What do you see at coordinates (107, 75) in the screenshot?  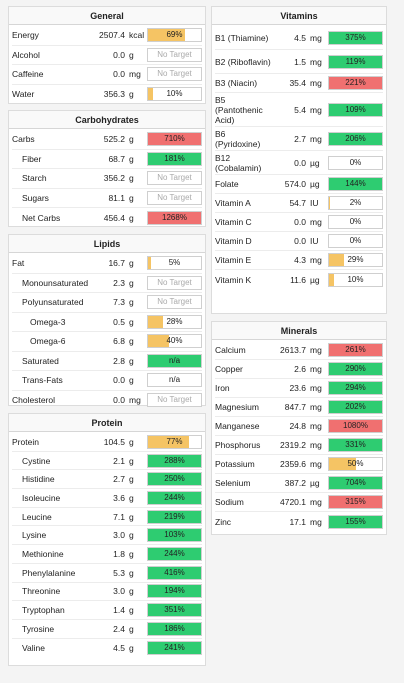 I see `nutrient-row-caffeine: Caffeine 0.0 mg No Target` at bounding box center [107, 75].